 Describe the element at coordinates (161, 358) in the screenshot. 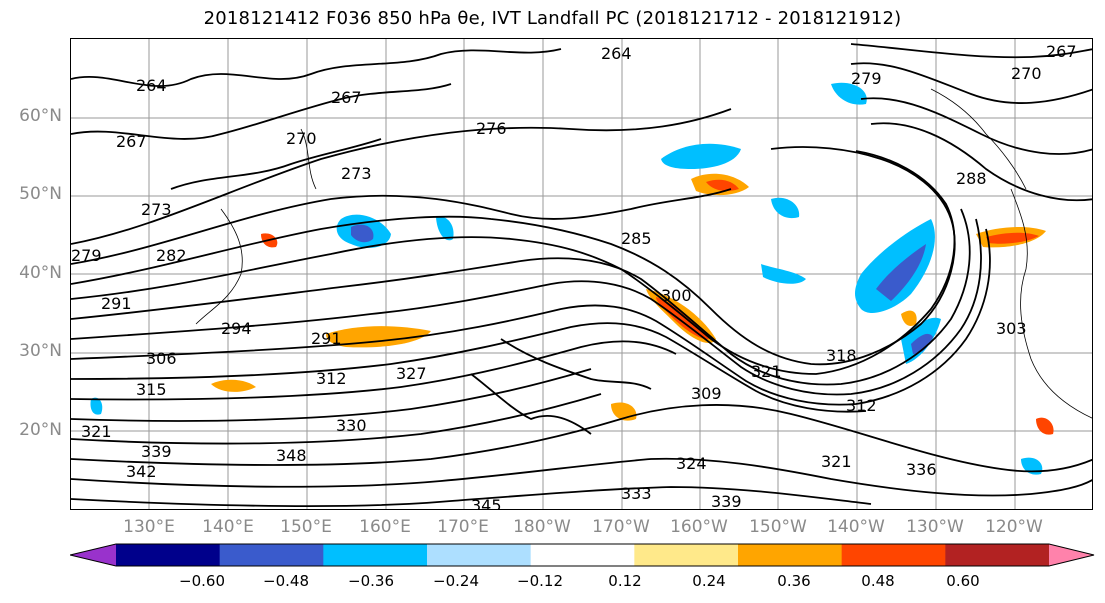

I see `contour-label: 306` at that location.